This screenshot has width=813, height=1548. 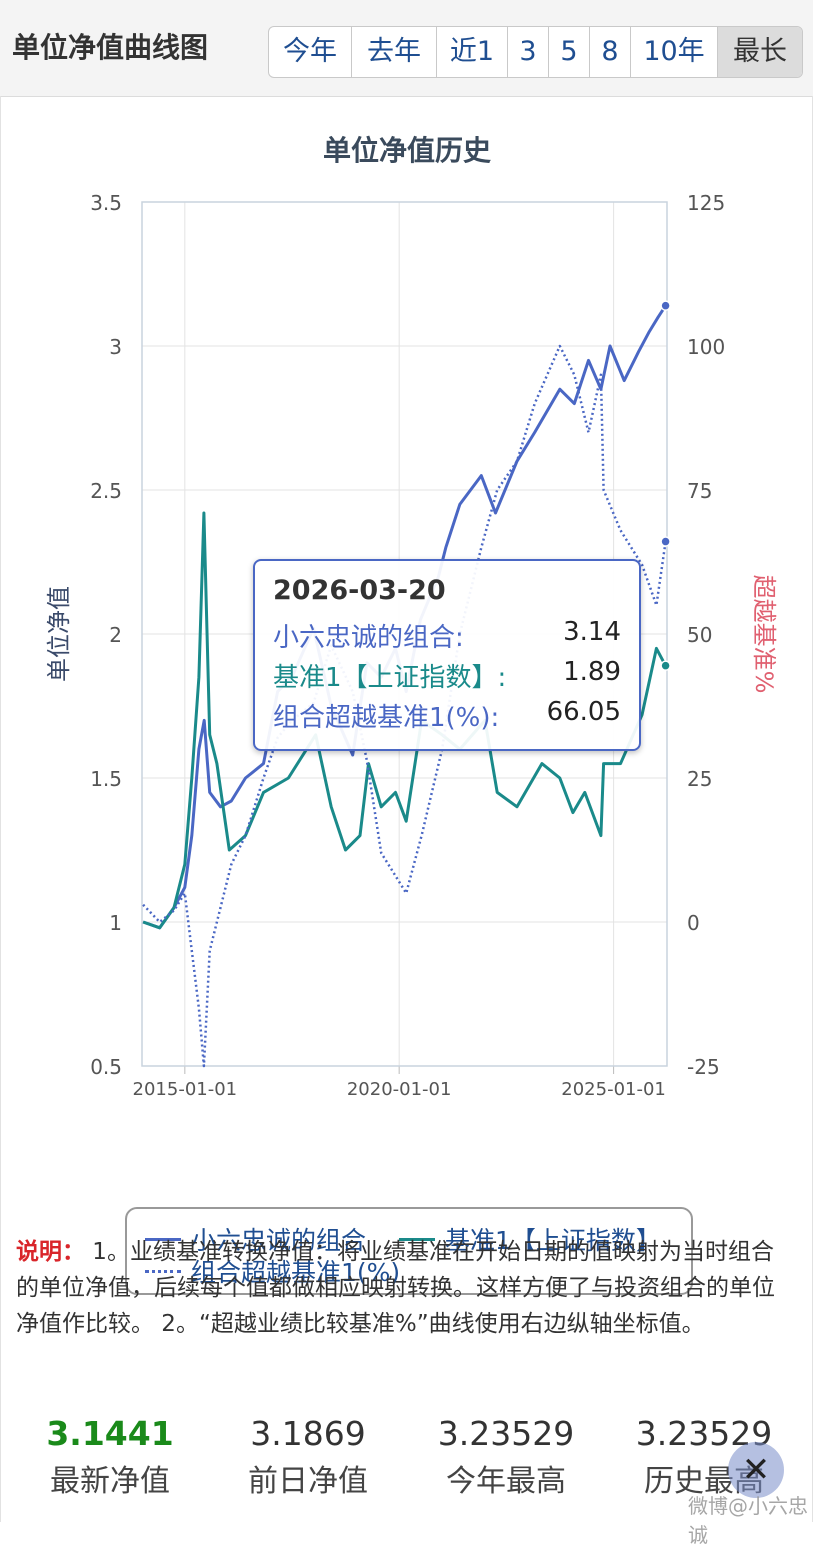 I want to click on watermark: 微博@小六忠诚, so click(x=748, y=1520).